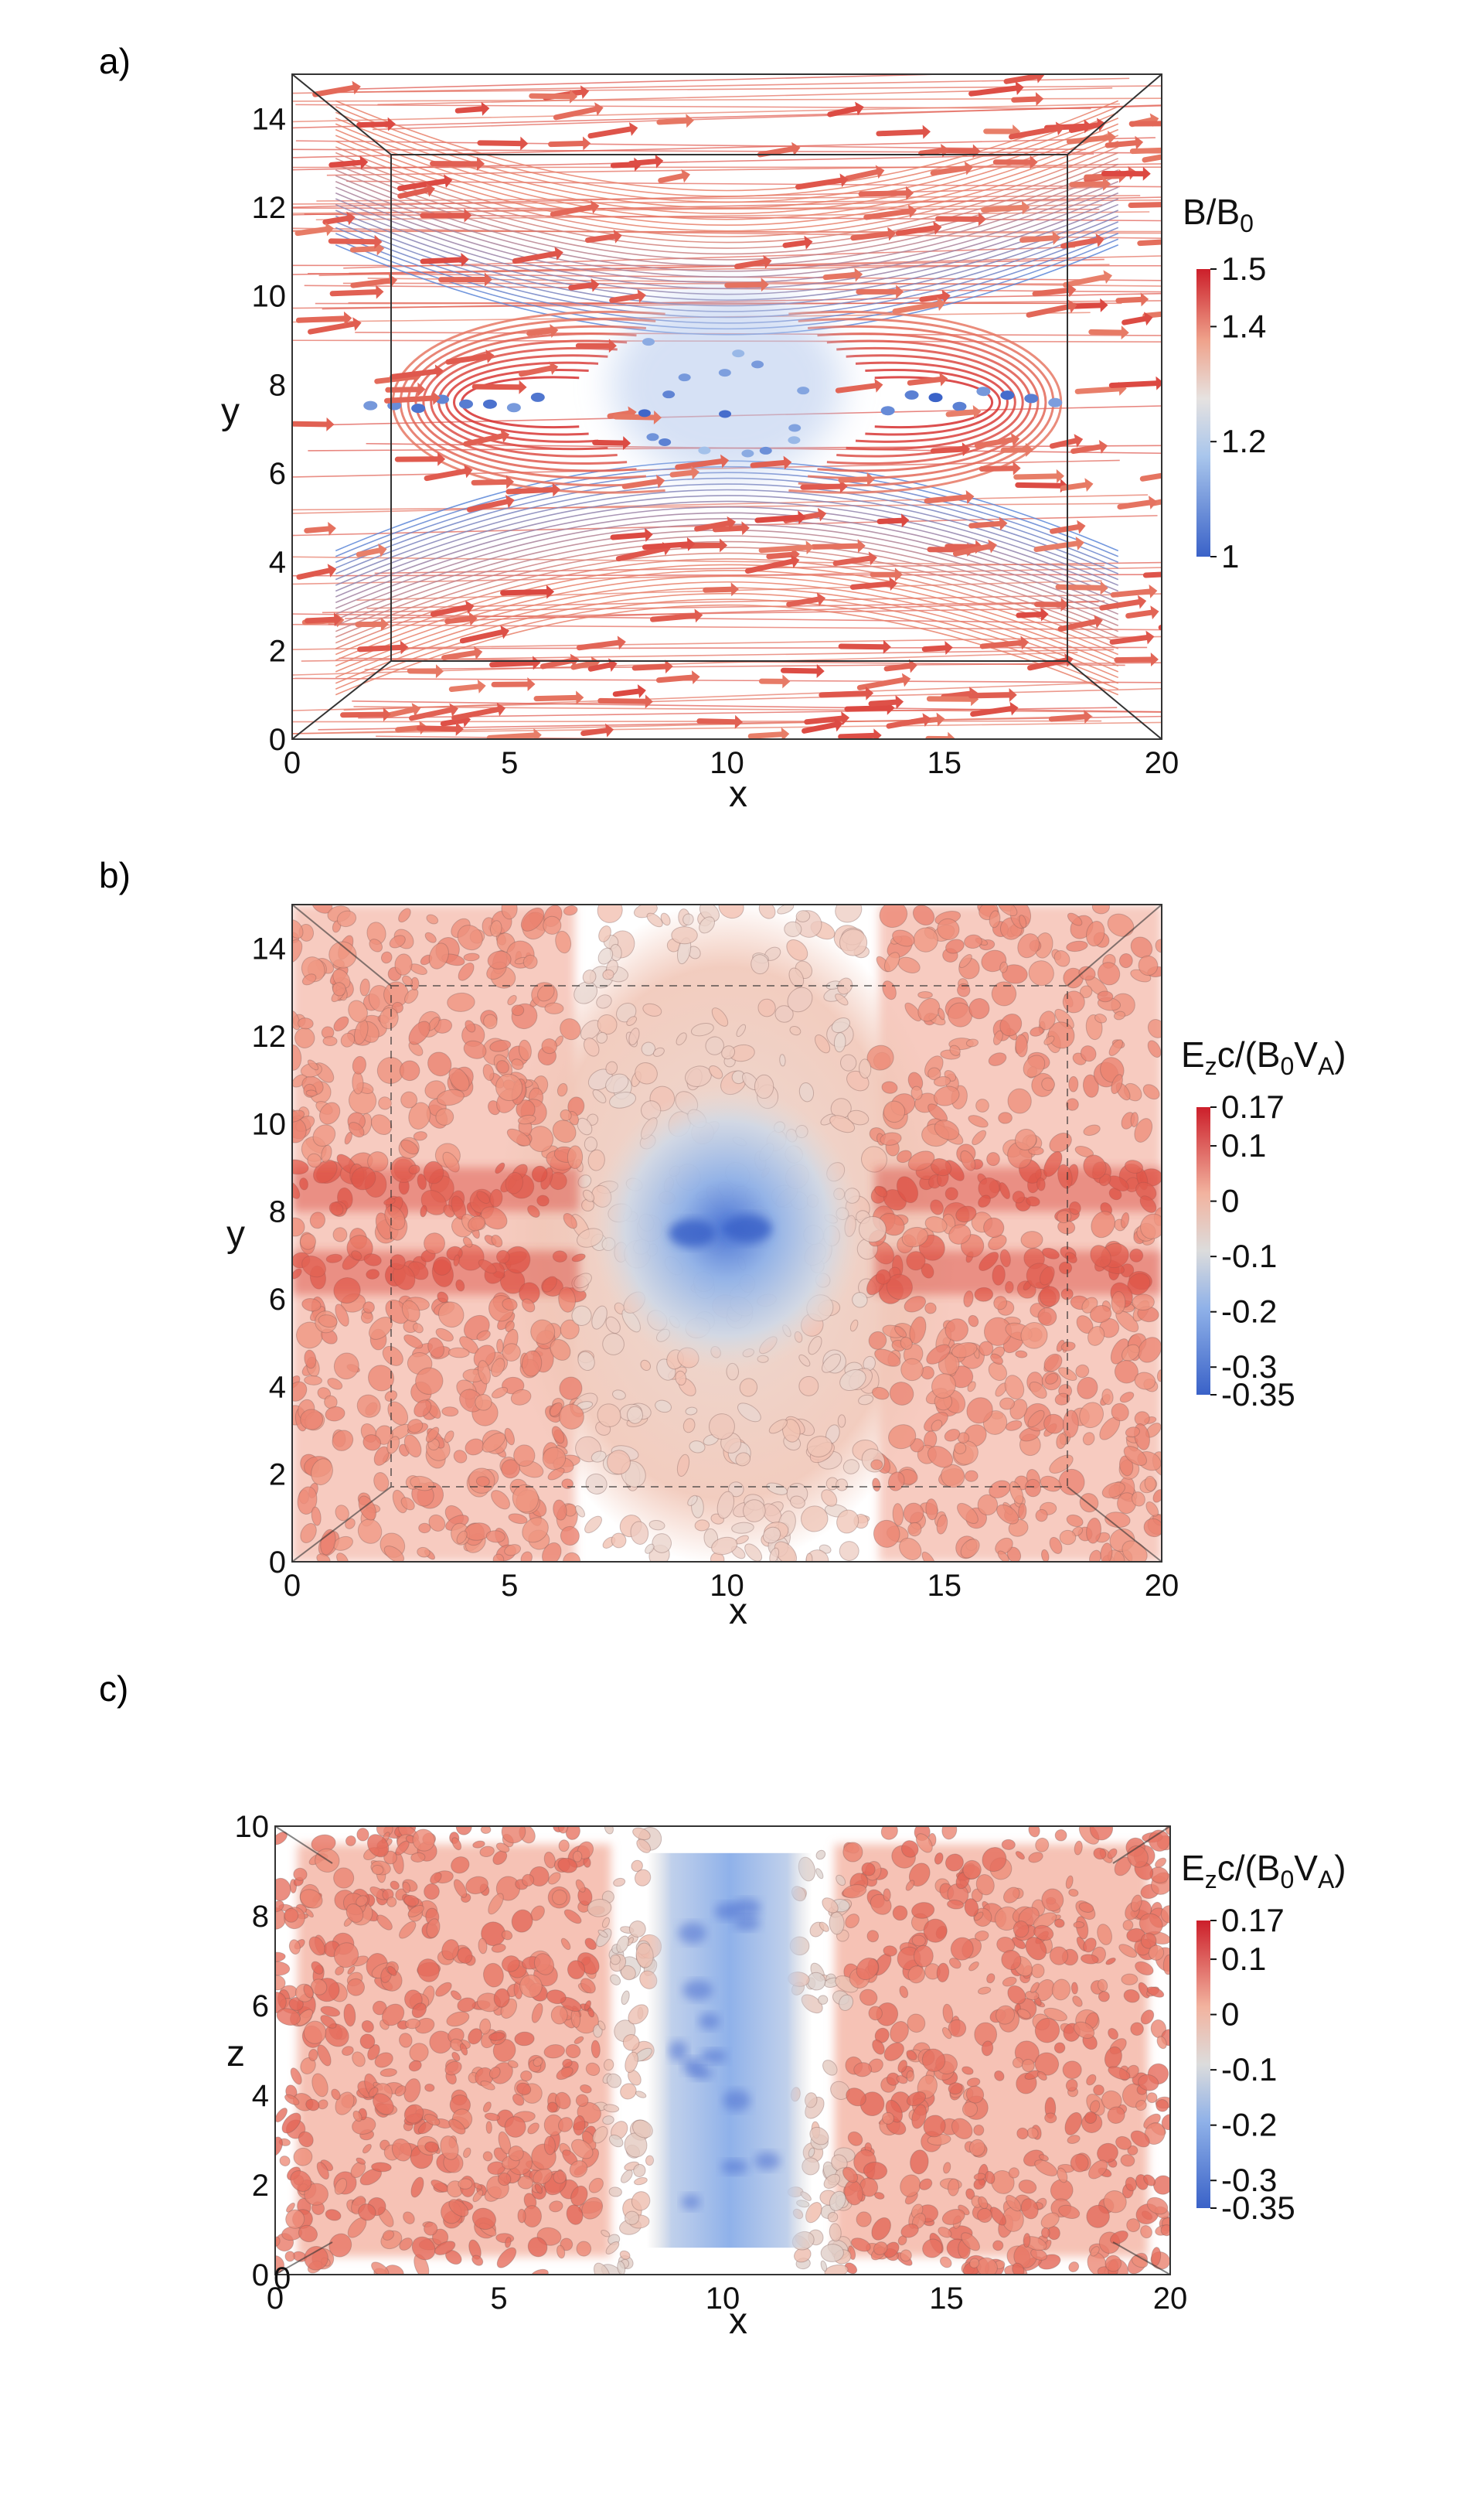 Image resolution: width=1484 pixels, height=2505 pixels. Describe the element at coordinates (1249, 2069) in the screenshot. I see `colorbar-tick-label: -0.1` at that location.